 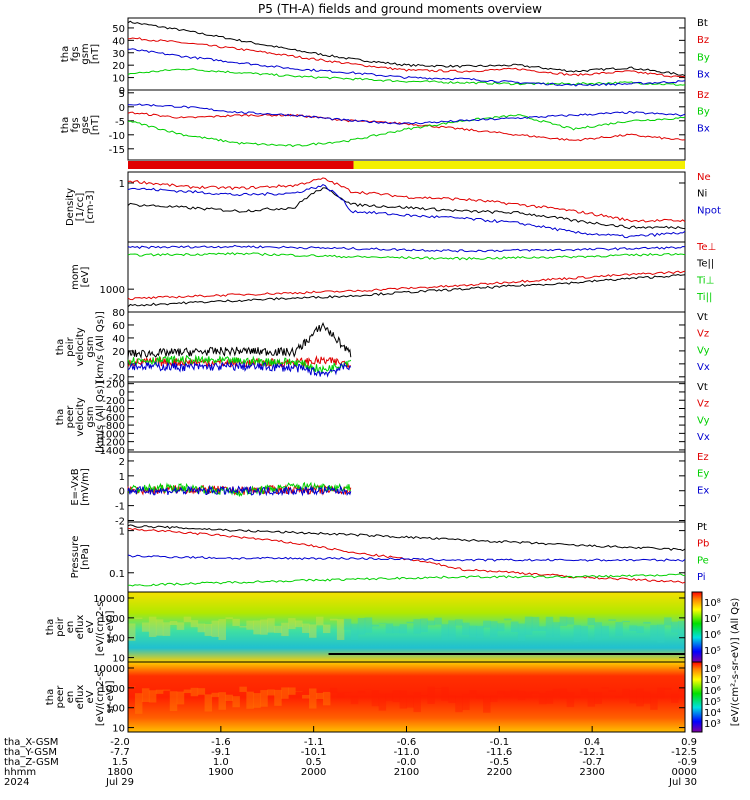 I want to click on ylabel-peir_vel: thapeirvelocitygsm[km/s (All Qs)], so click(x=80, y=347).